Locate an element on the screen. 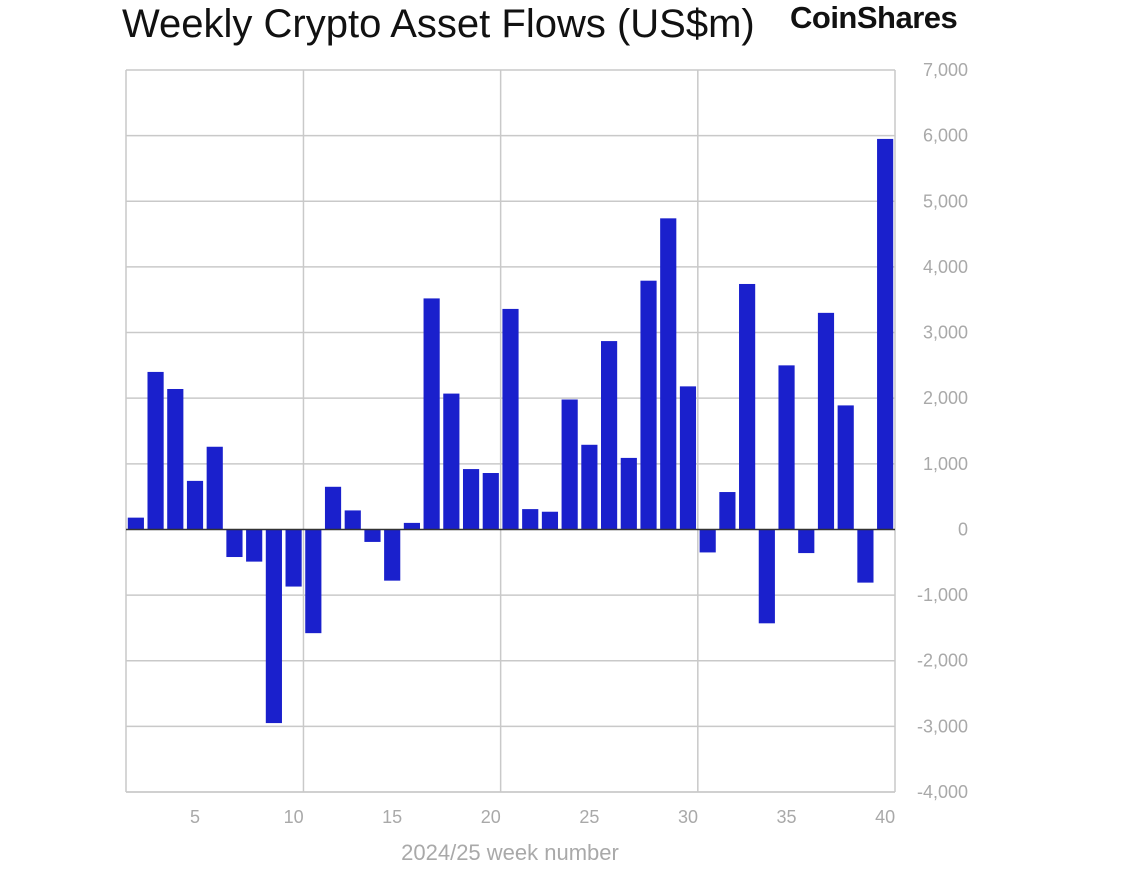  x-tick-label: 35 is located at coordinates (787, 817).